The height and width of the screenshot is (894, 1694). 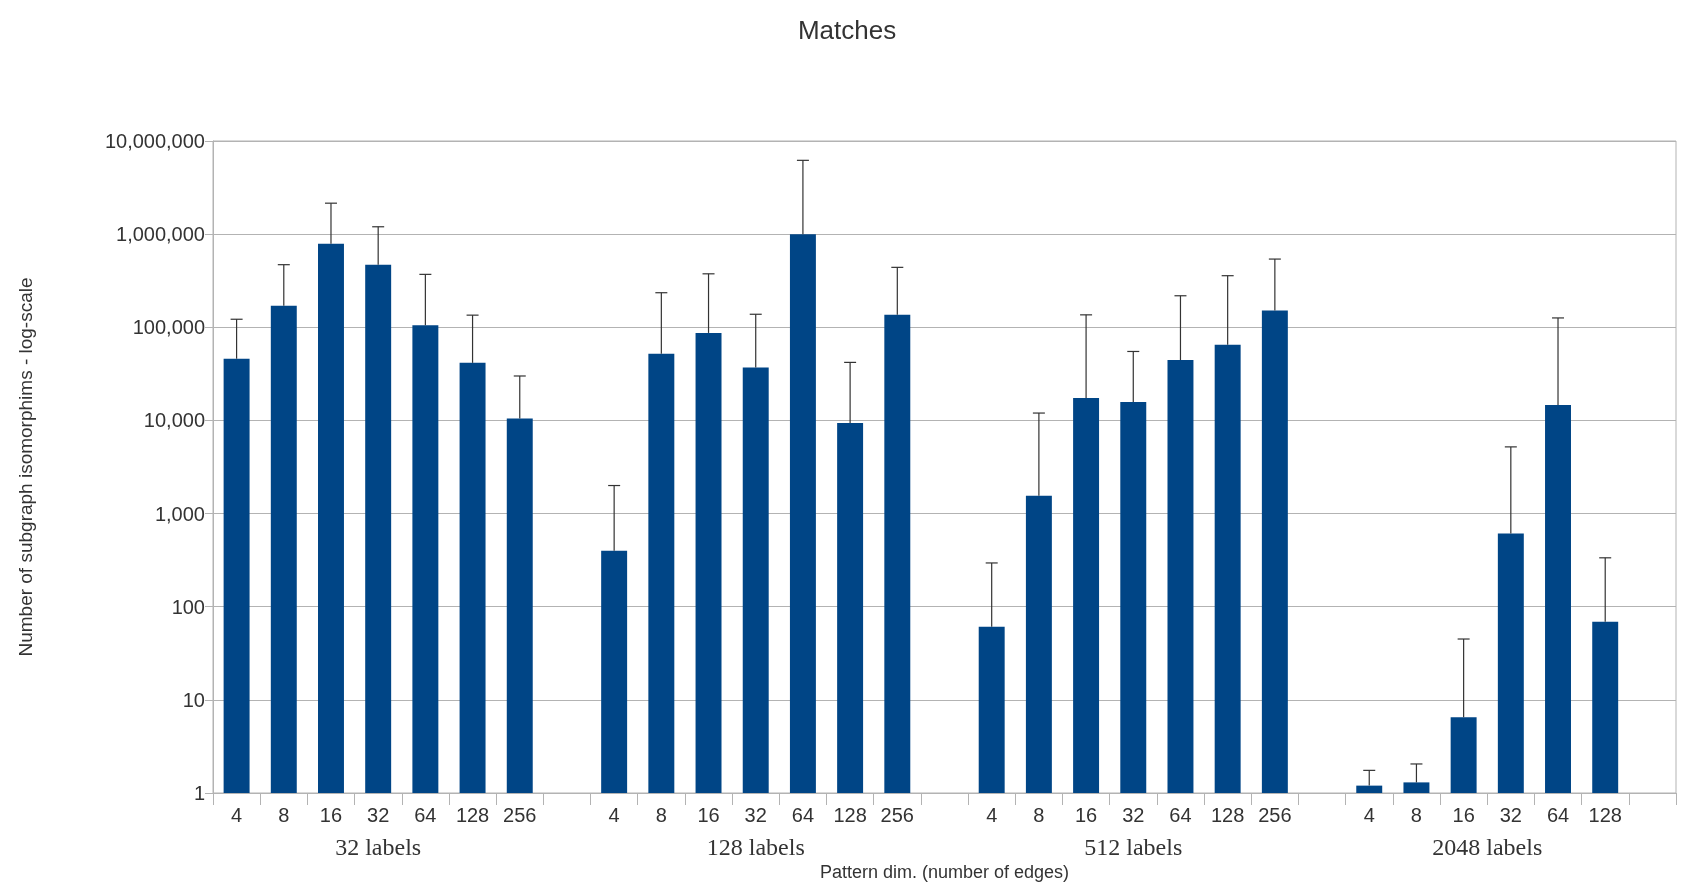 I want to click on y-tick-label: 10, so click(x=193, y=699).